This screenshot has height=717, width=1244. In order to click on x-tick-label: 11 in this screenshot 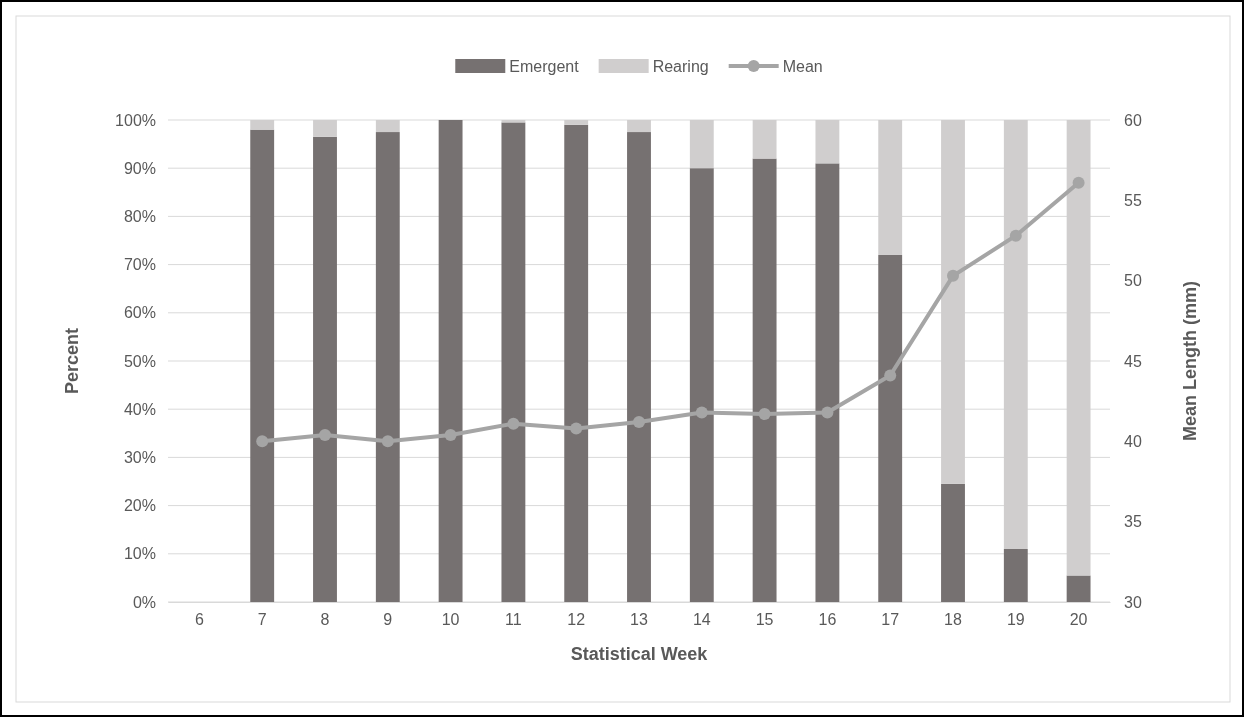, I will do `click(513, 620)`.